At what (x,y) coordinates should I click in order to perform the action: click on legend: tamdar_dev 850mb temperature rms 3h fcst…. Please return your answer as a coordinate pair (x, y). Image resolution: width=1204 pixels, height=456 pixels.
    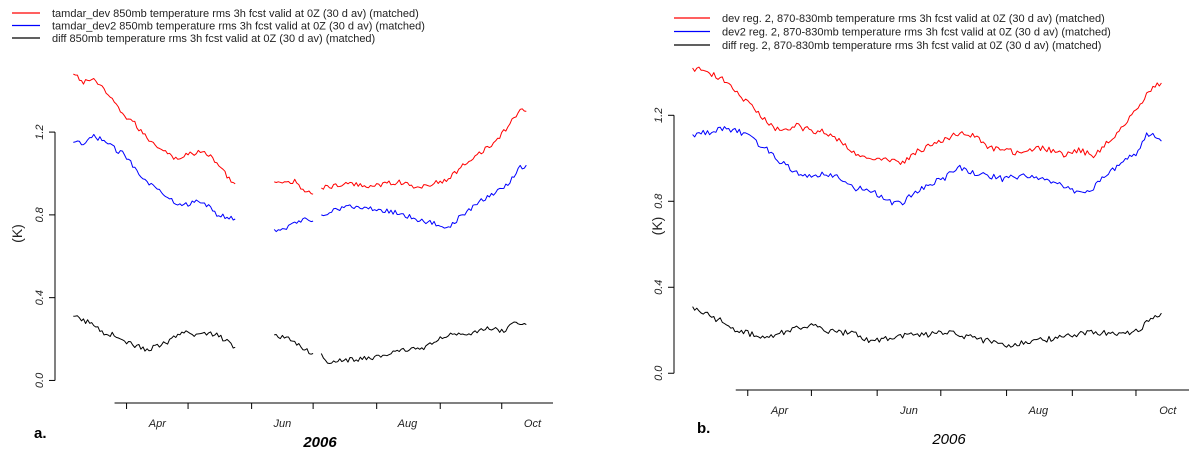
    Looking at the image, I should click on (218, 26).